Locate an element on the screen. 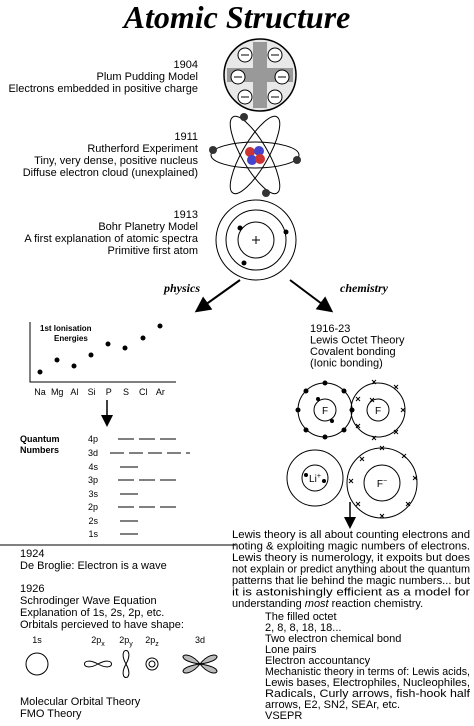 The image size is (474, 726). atom-label: Li+ is located at coordinates (315, 479).